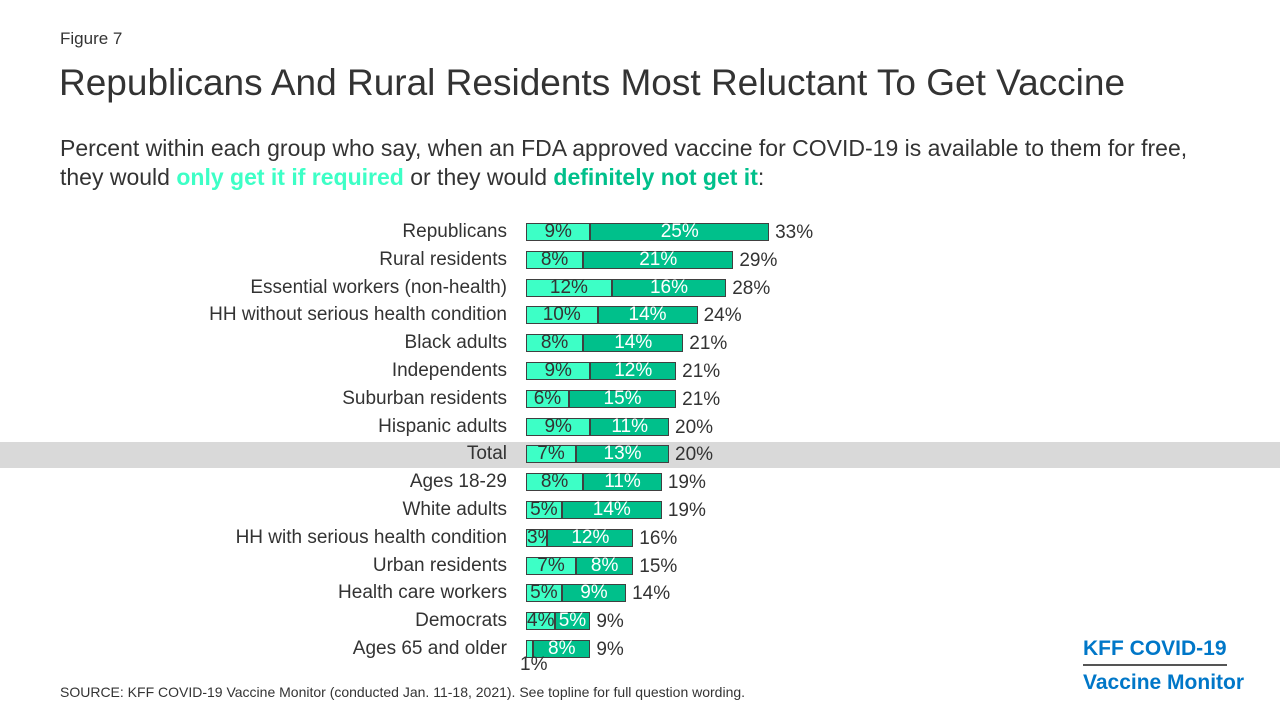 The width and height of the screenshot is (1280, 720). I want to click on category-label: HH without serious health condition, so click(358, 315).